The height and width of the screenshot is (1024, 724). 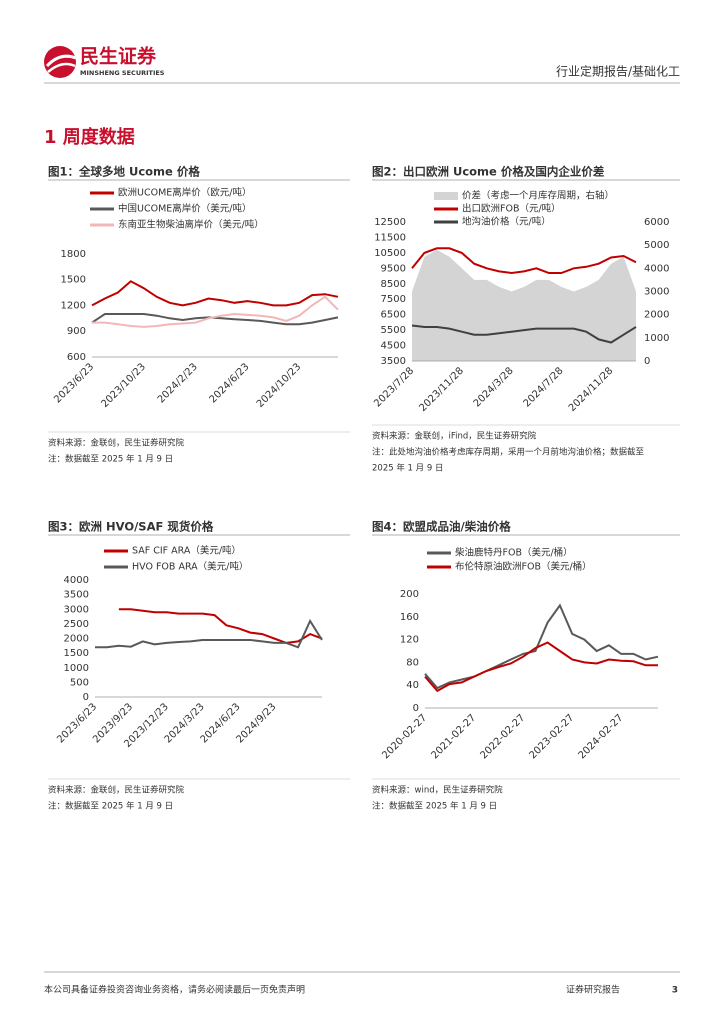 What do you see at coordinates (190, 567) in the screenshot?
I see `legend-label: HVO FOB ARA（美元/吨）` at bounding box center [190, 567].